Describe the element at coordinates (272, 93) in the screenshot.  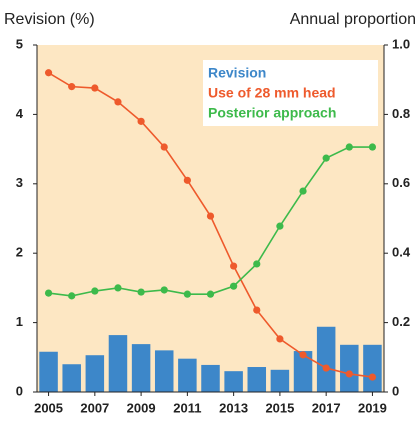
I see `legend-entry: Use of 28 mm head` at that location.